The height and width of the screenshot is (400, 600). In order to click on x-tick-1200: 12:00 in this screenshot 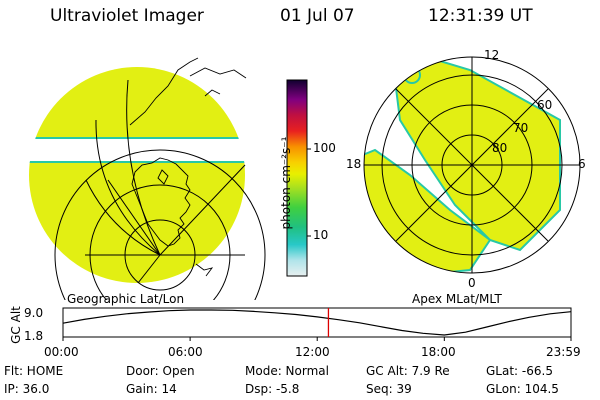, I will do `click(312, 352)`.